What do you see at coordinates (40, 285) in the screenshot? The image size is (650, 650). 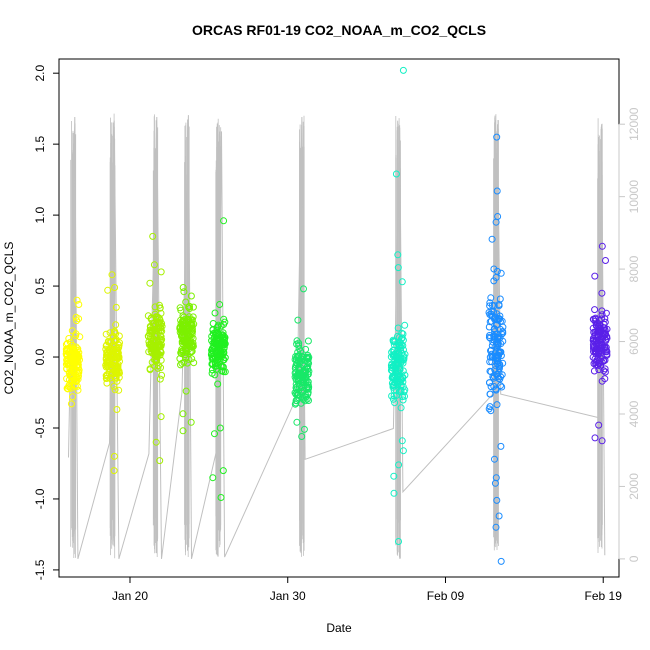 I see `y-tick-label: 0.5` at bounding box center [40, 285].